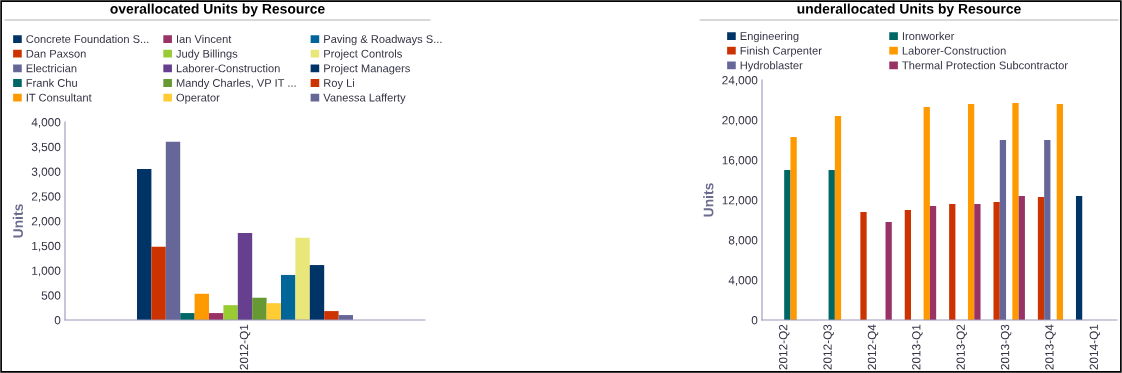 This screenshot has width=1122, height=373. I want to click on x-tick-label: 2013-Q2, so click(961, 347).